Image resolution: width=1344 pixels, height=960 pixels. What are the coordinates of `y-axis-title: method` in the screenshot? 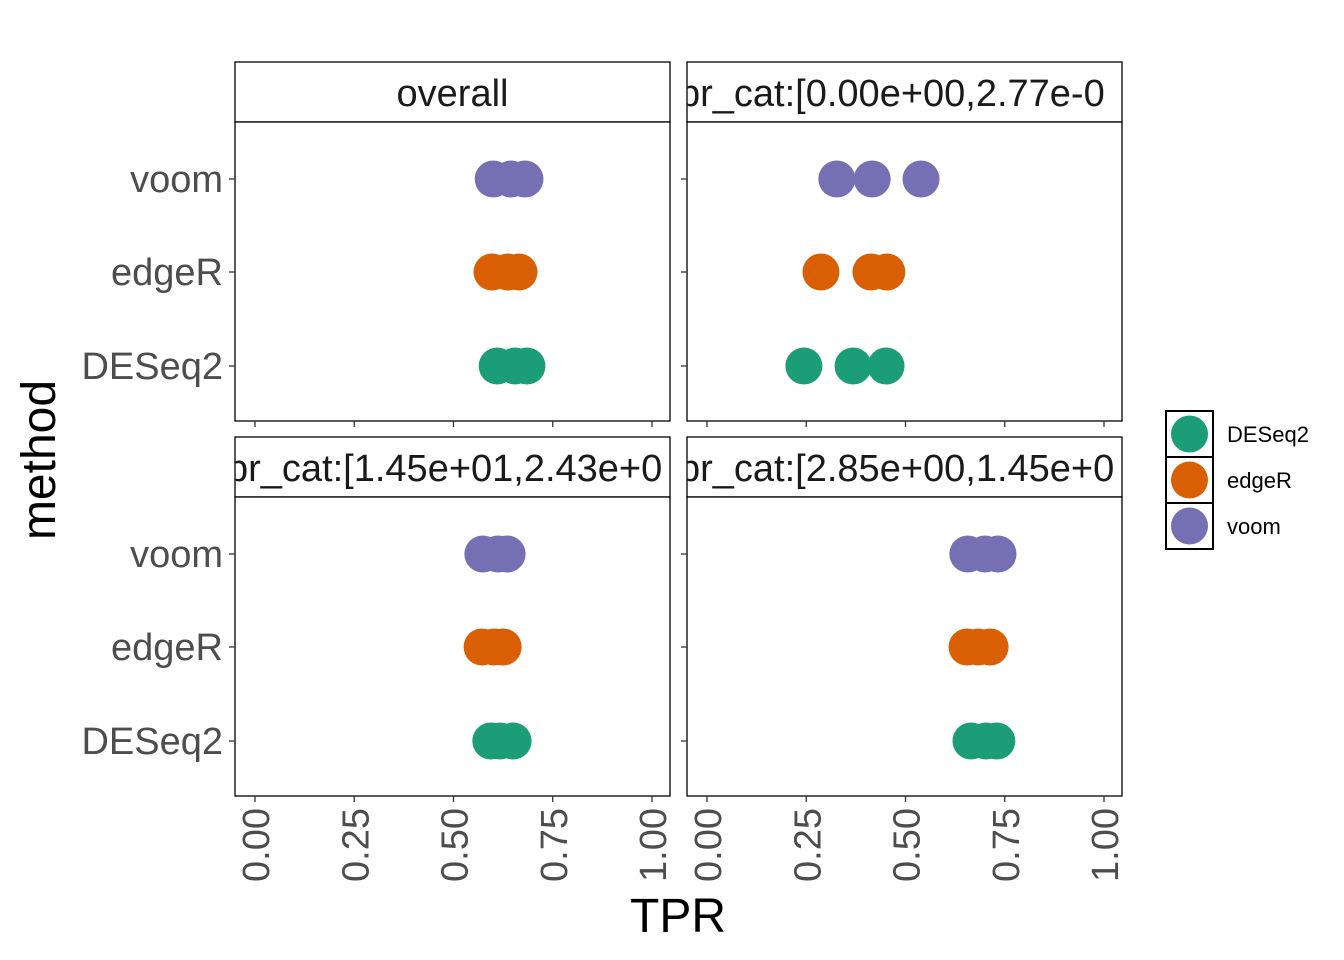 It's located at (39, 460).